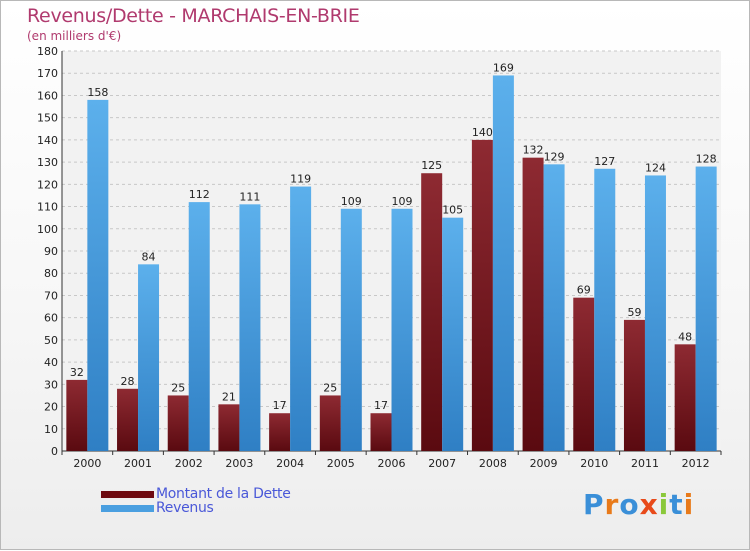 The image size is (750, 551). I want to click on y-tick-label: 70, so click(51, 295).